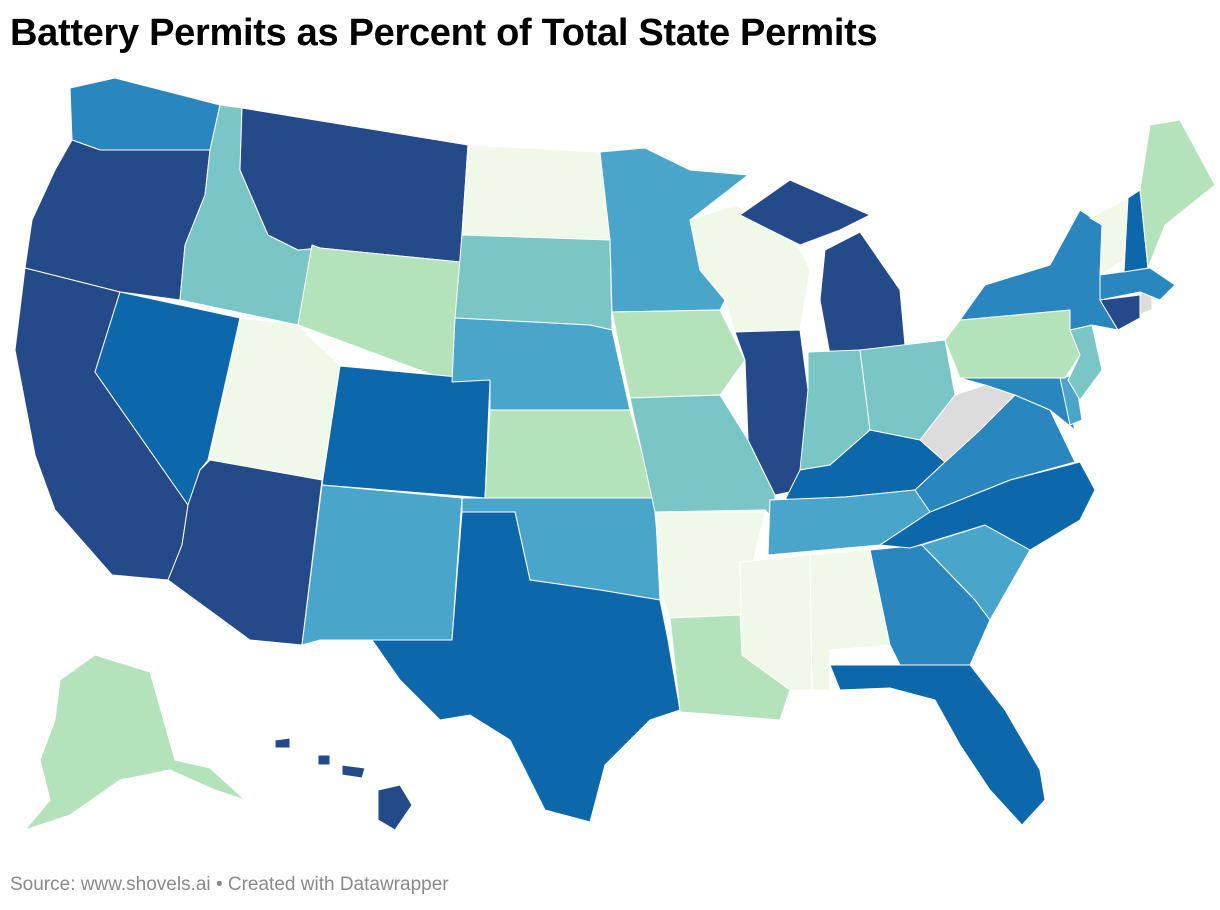 Image resolution: width=1220 pixels, height=910 pixels. I want to click on source-label: Source:, so click(43, 884).